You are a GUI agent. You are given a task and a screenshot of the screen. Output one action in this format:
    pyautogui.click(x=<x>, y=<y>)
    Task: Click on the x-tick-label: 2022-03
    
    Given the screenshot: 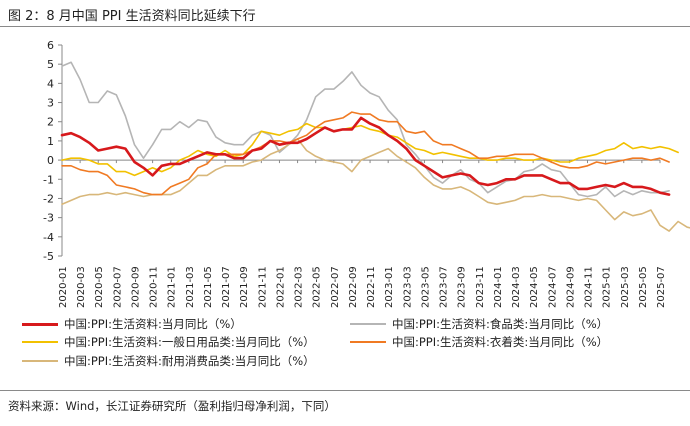 What is the action you would take?
    pyautogui.click(x=299, y=287)
    